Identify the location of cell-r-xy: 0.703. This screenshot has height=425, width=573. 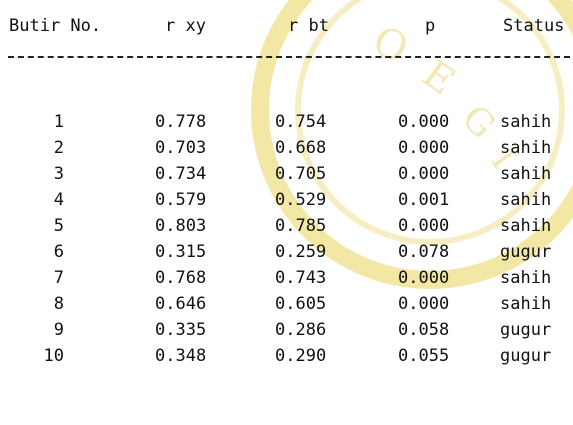
(181, 148).